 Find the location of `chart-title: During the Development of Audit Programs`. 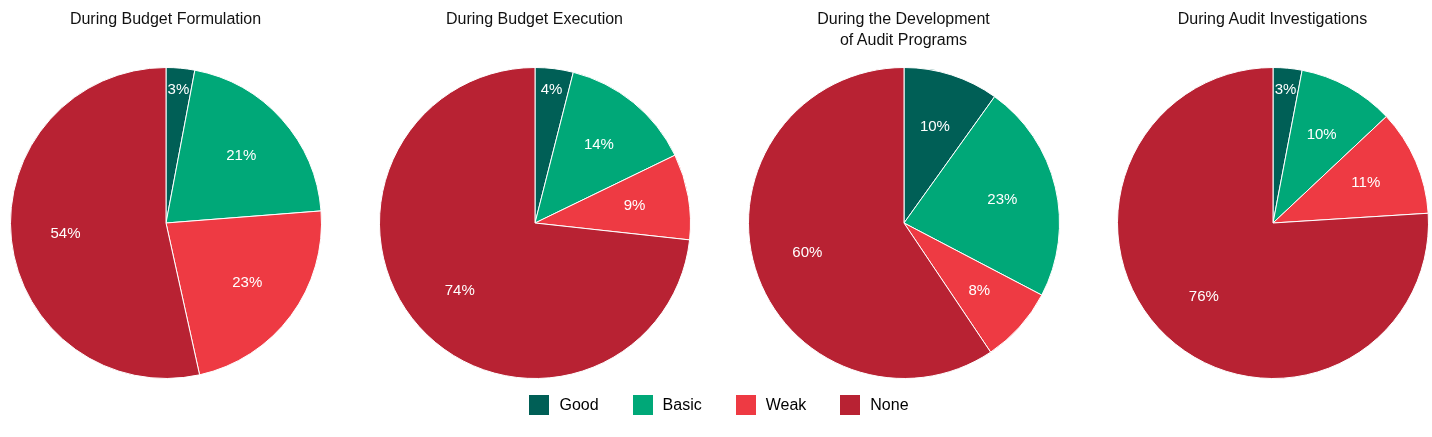

chart-title: During the Development of Audit Programs is located at coordinates (903, 29).